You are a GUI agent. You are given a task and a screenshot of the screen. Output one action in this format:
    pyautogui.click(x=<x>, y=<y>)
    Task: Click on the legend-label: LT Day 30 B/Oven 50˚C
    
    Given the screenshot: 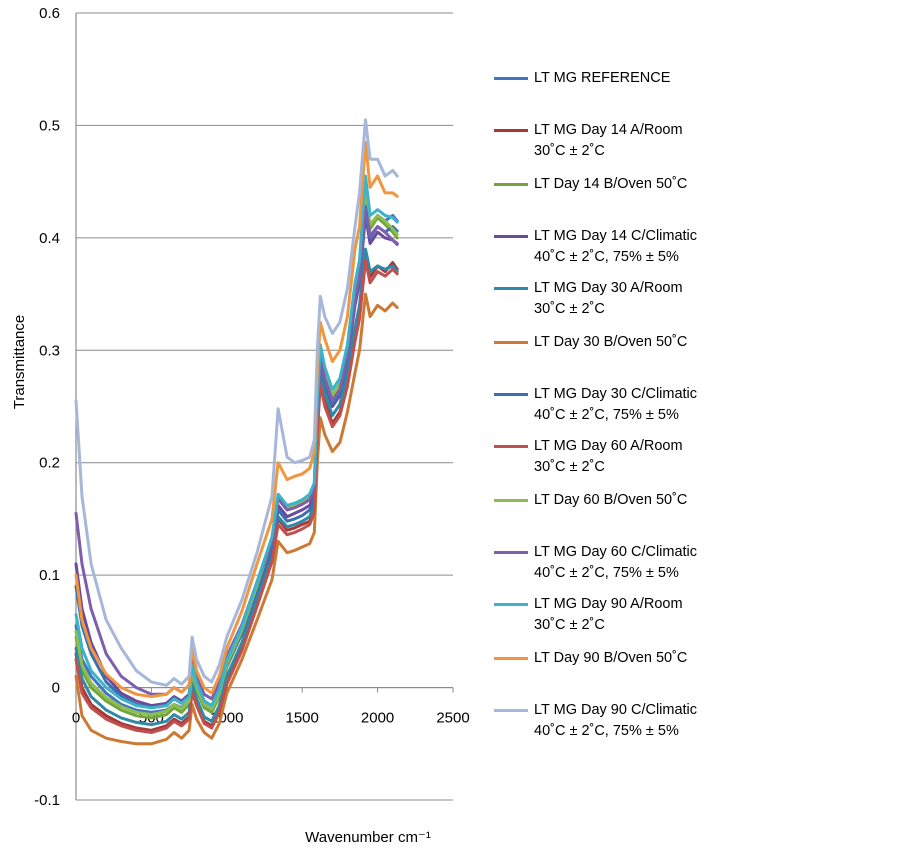 What is the action you would take?
    pyautogui.click(x=611, y=342)
    